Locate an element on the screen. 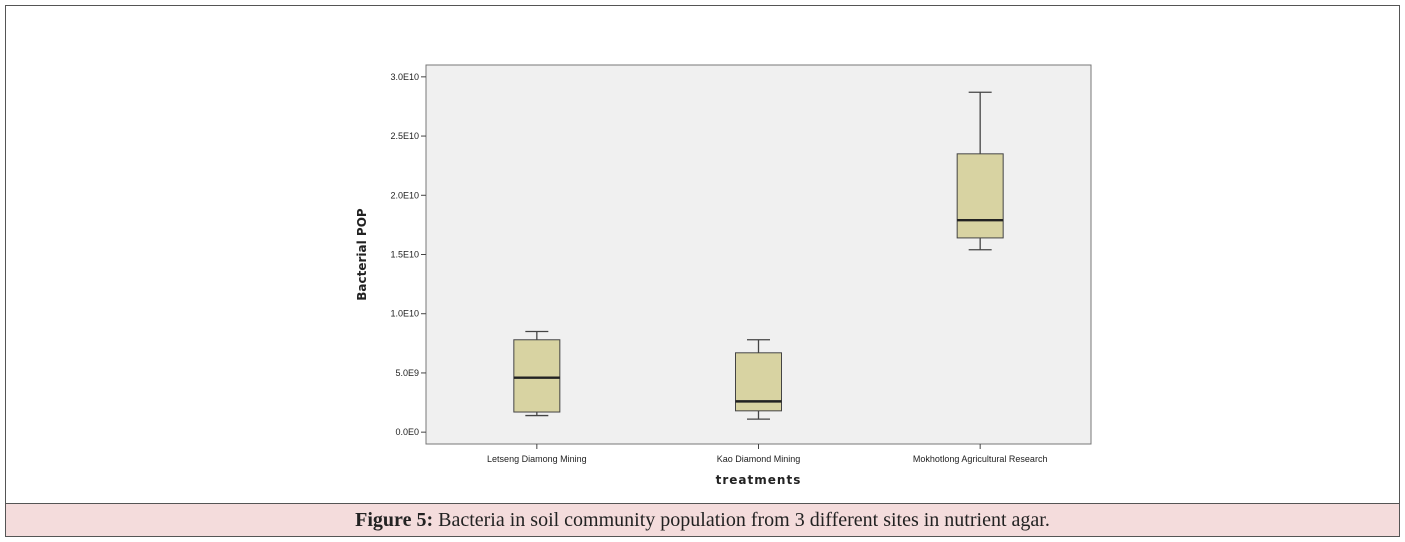  y-tick-label-2: 1.0E10 is located at coordinates (404, 314).